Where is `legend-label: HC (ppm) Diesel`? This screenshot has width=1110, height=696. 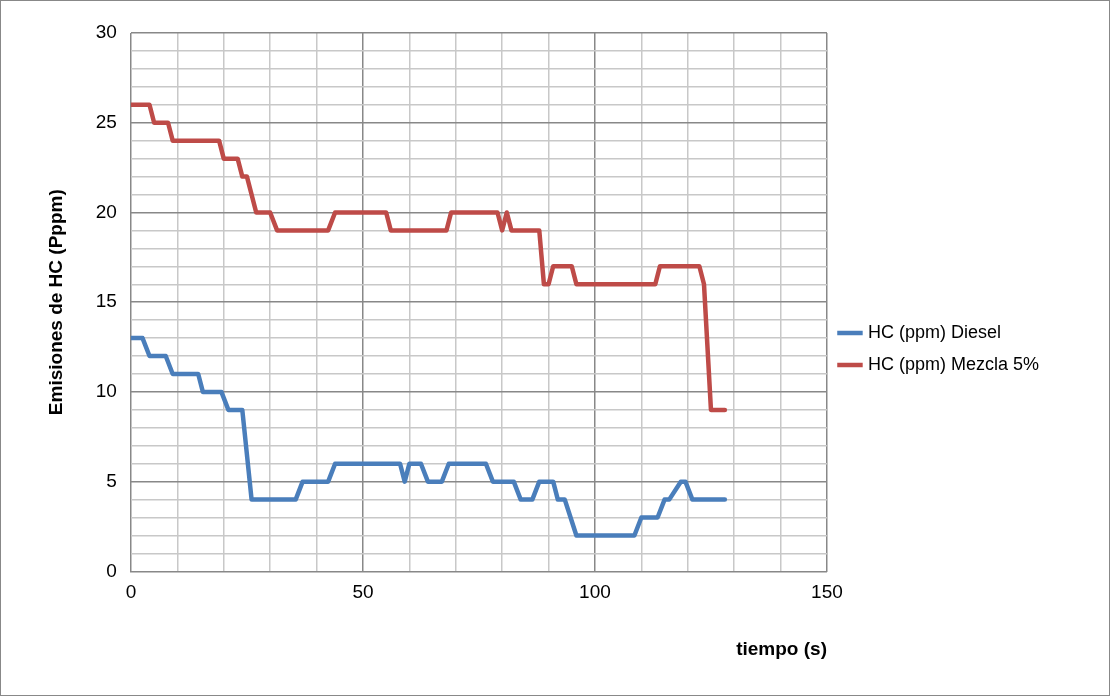
legend-label: HC (ppm) Diesel is located at coordinates (934, 331).